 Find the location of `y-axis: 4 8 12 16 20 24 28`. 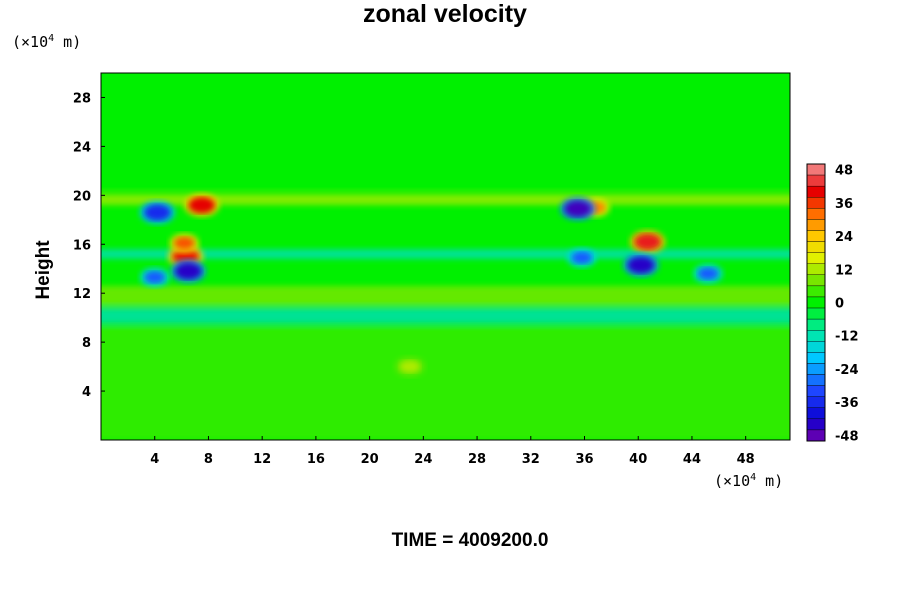

y-axis: 4 8 12 16 20 24 28 is located at coordinates (89, 245).